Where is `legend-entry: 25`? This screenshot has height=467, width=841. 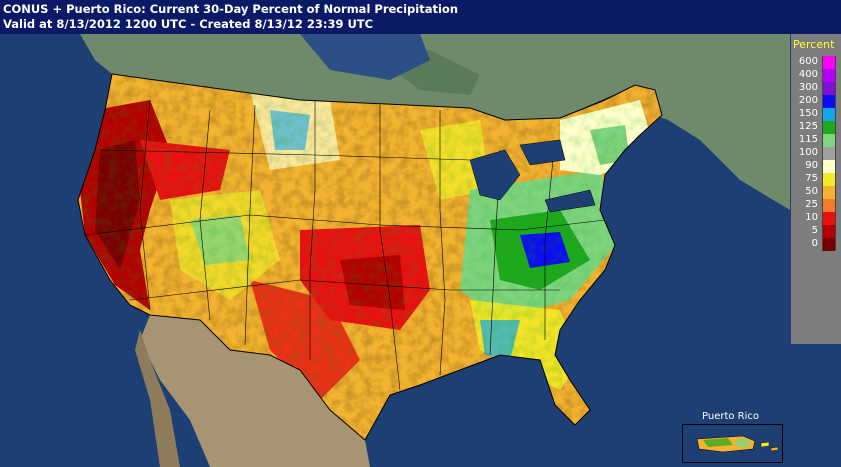 legend-entry: 25 is located at coordinates (816, 205).